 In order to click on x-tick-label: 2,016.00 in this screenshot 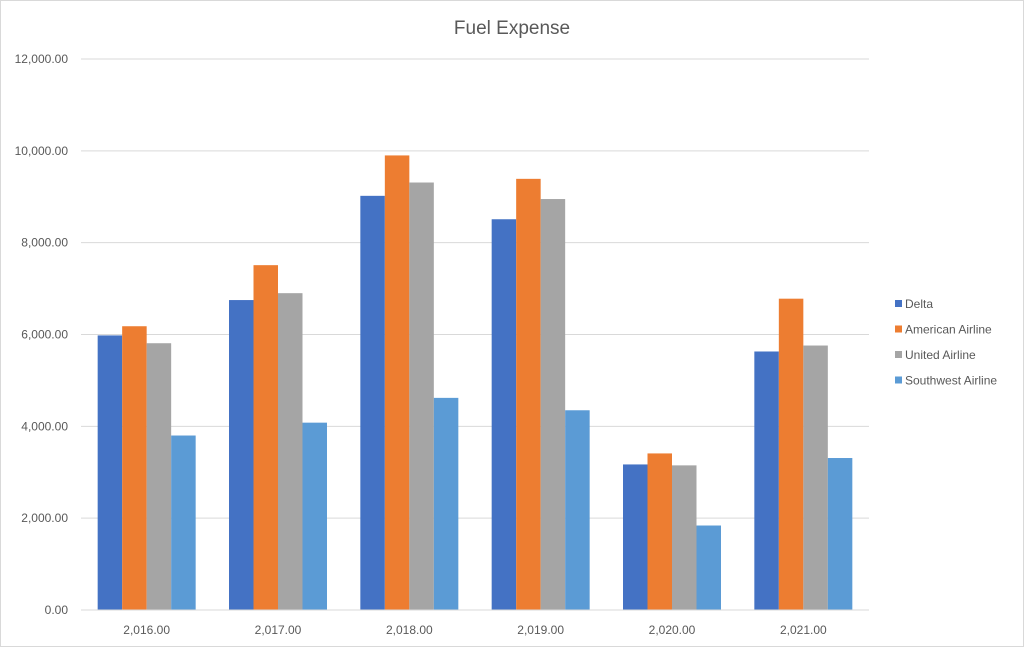, I will do `click(146, 630)`.